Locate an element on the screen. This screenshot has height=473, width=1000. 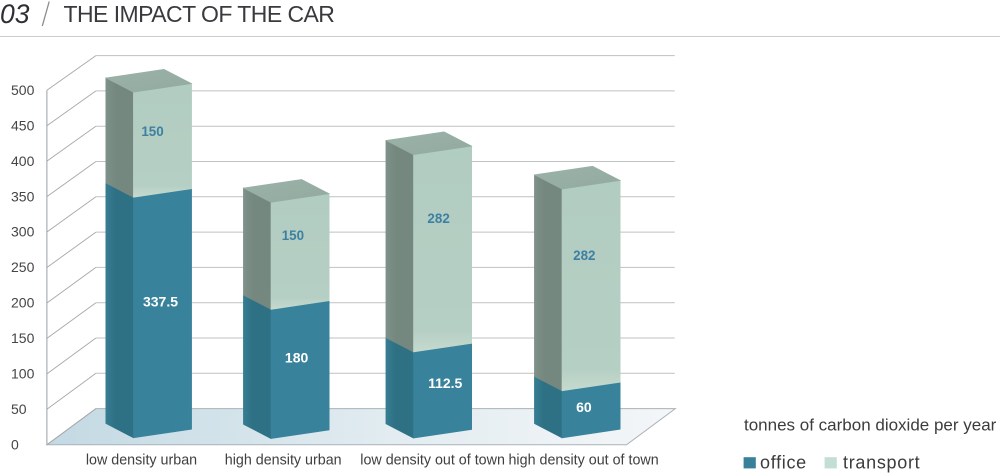
svg-text: 200 is located at coordinates (23, 303).